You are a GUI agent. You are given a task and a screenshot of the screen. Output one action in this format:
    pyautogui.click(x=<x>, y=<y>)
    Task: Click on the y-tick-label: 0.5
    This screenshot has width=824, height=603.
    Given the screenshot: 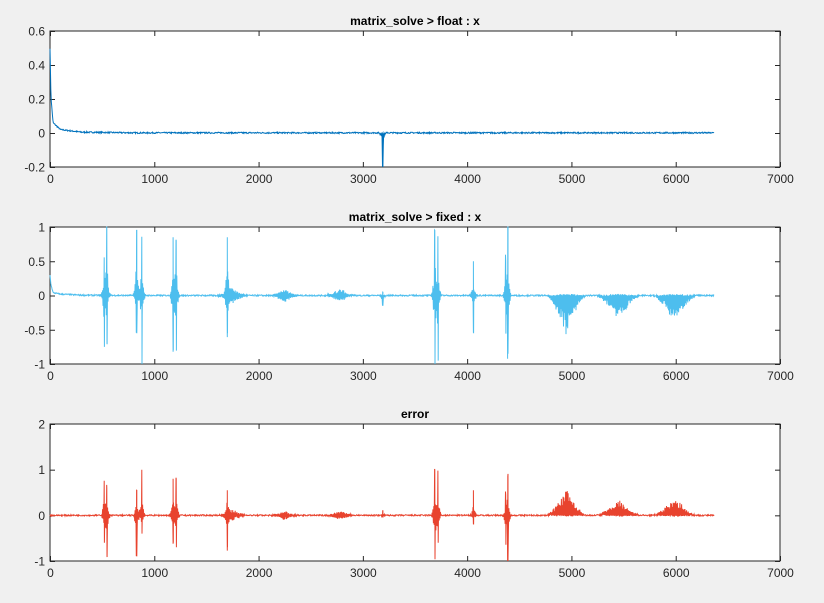 What is the action you would take?
    pyautogui.click(x=36, y=262)
    